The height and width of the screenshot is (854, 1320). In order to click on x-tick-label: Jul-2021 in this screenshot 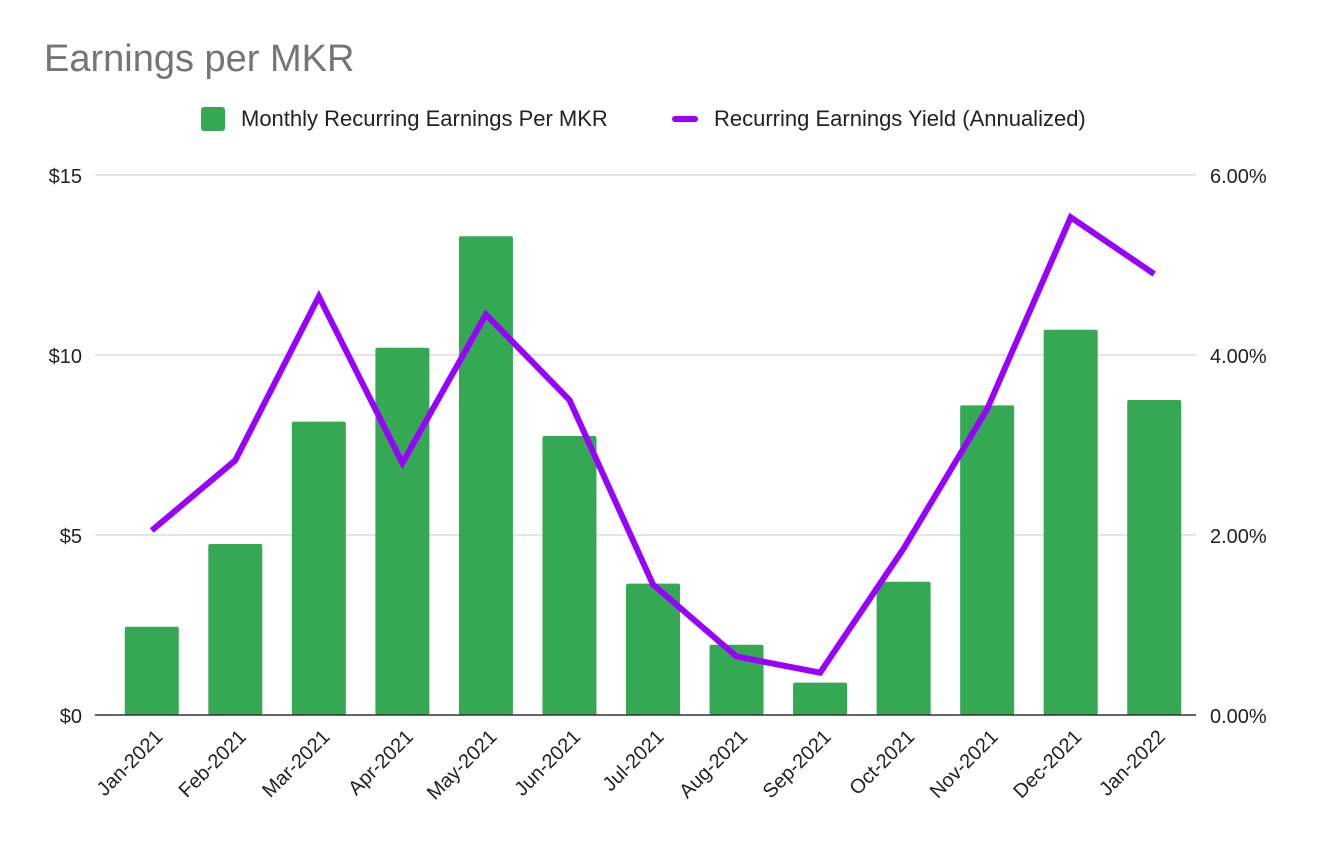, I will do `click(634, 761)`.